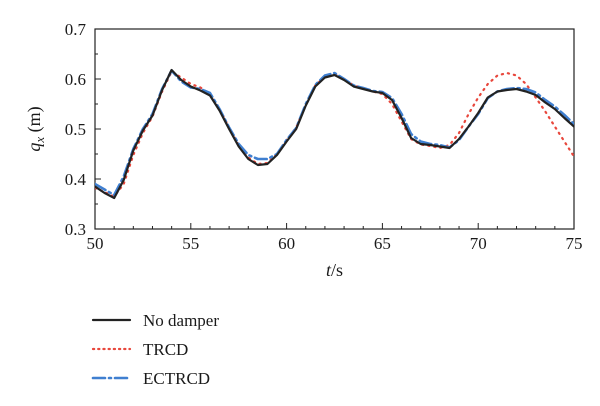 This screenshot has height=406, width=600. I want to click on y-axis: 0.3 0.4 0.5 0.6 0.7, so click(83, 129).